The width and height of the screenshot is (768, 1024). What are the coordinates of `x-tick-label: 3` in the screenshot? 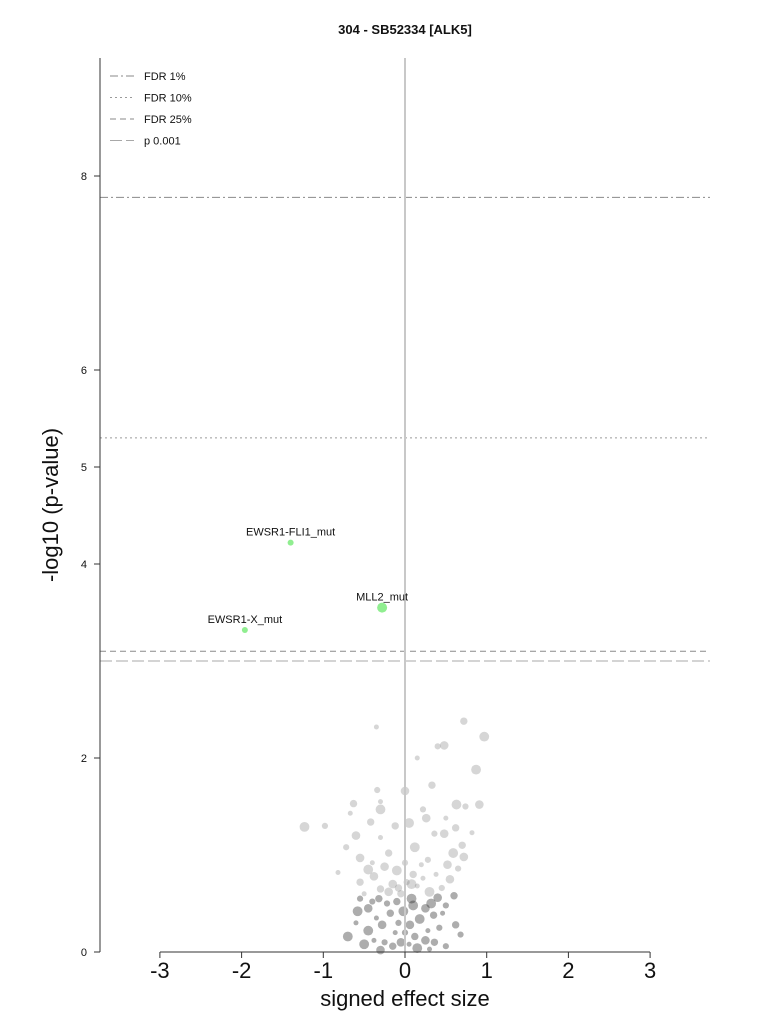 It's located at (650, 970).